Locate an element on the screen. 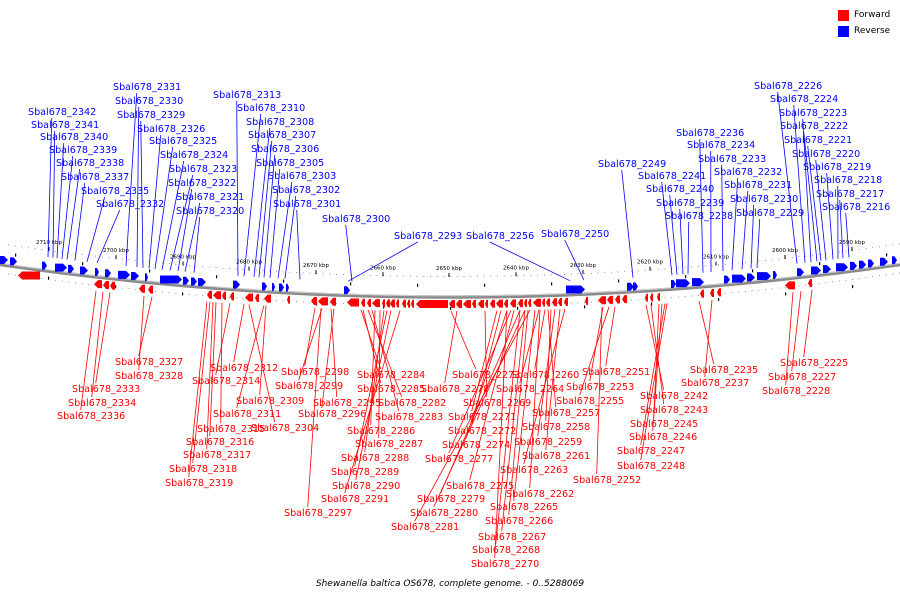 The height and width of the screenshot is (600, 900). gene-label-sbal678_2226: Sbal678_2226 is located at coordinates (788, 172).